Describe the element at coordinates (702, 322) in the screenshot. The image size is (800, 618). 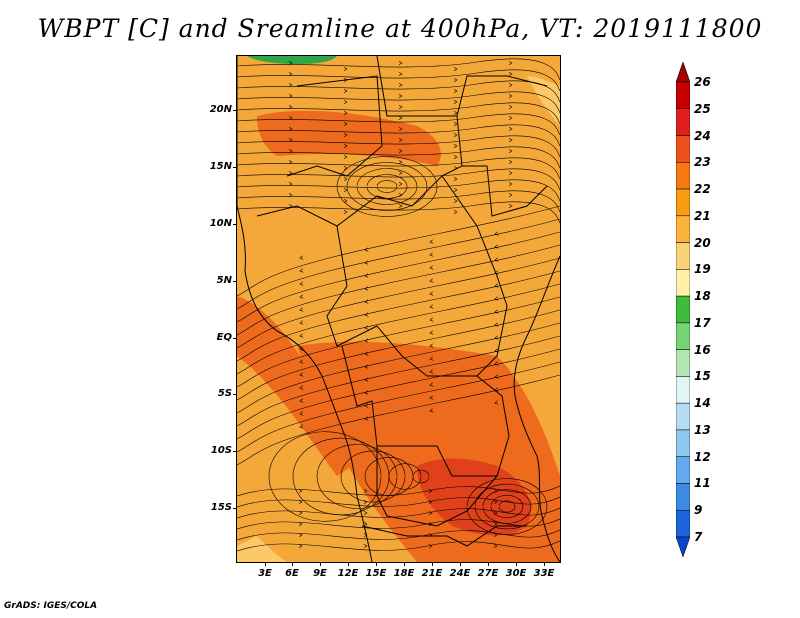
I see `colorbar-label: 17` at that location.